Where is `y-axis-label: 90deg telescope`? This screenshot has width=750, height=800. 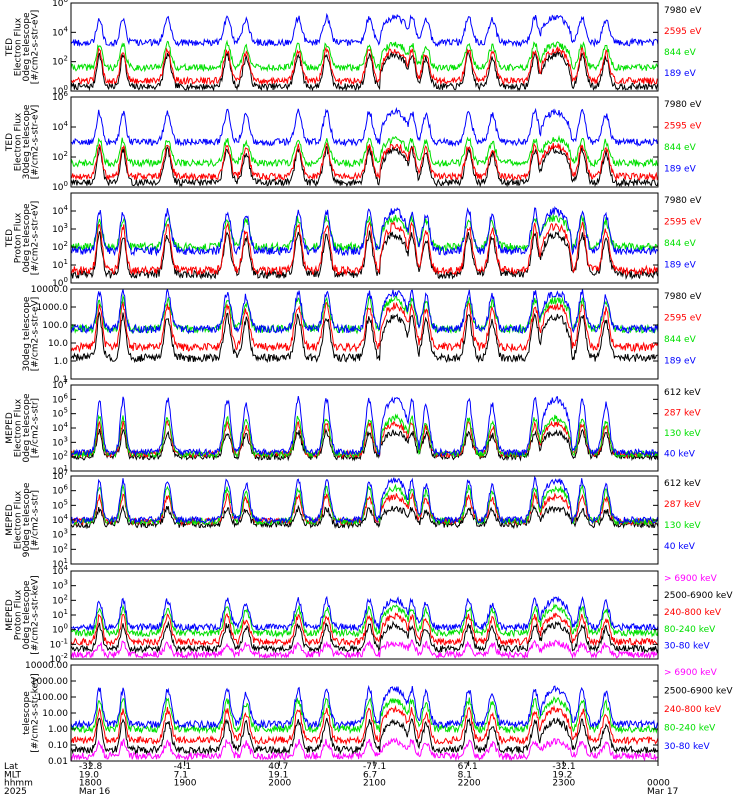 y-axis-label: 90deg telescope is located at coordinates (27, 519).